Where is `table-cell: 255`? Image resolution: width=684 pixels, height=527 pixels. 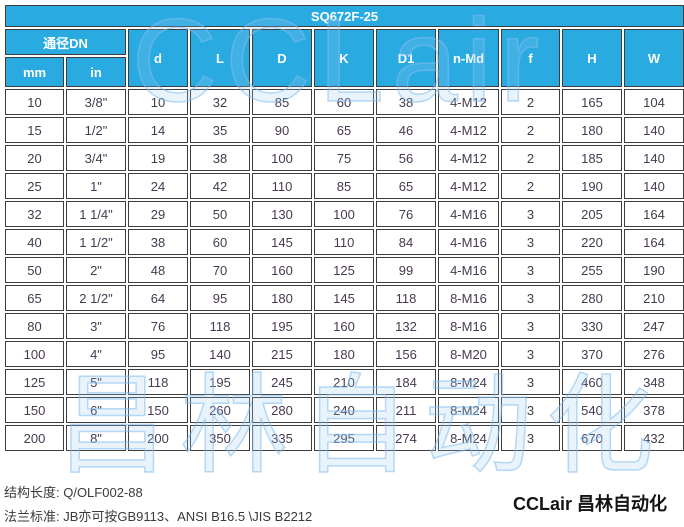 table-cell: 255 is located at coordinates (592, 270).